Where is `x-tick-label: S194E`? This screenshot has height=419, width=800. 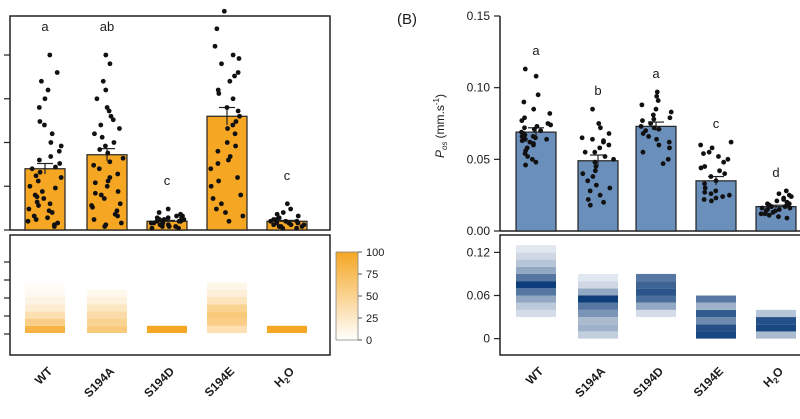 x-tick-label: S194E is located at coordinates (219, 381).